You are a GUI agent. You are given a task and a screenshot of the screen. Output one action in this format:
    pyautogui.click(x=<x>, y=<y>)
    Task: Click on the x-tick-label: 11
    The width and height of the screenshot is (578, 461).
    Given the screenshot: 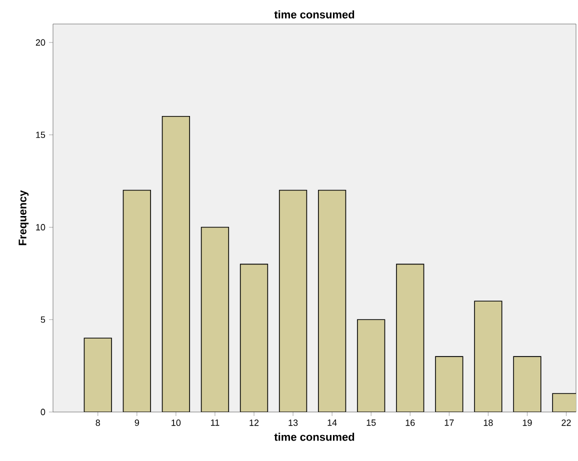 What is the action you would take?
    pyautogui.click(x=215, y=423)
    